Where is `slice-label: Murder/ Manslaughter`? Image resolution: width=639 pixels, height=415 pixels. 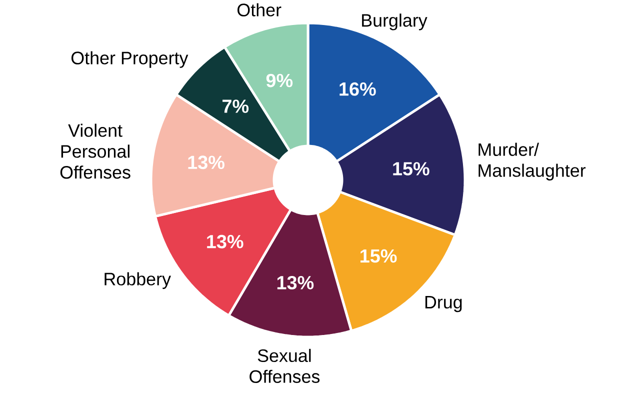 slice-label: Murder/ Manslaughter is located at coordinates (532, 161).